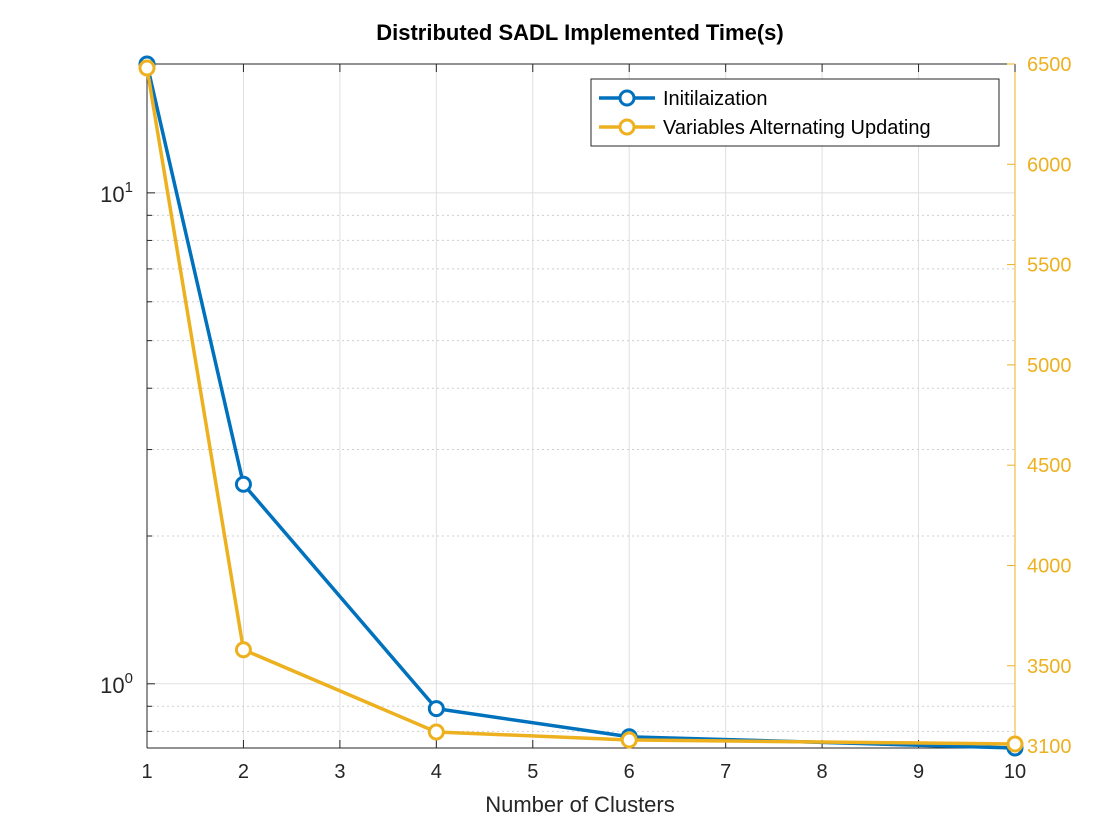  What do you see at coordinates (579, 32) in the screenshot?
I see `chart-title: Distributed SADL Implemented Time(s)` at bounding box center [579, 32].